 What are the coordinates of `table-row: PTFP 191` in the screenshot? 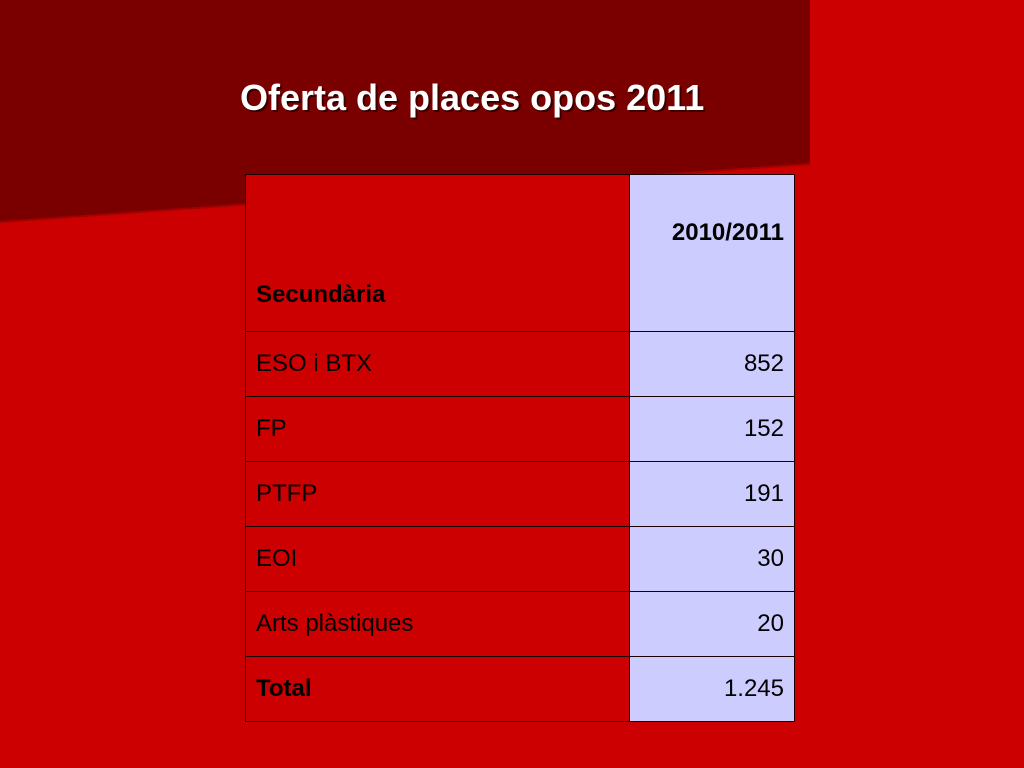 It's located at (520, 494).